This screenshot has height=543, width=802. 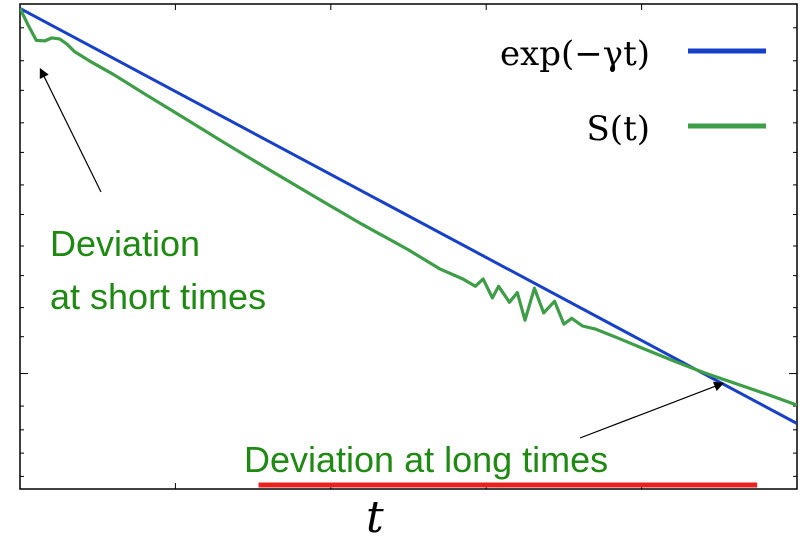 What do you see at coordinates (375, 517) in the screenshot?
I see `x-axis-label: t` at bounding box center [375, 517].